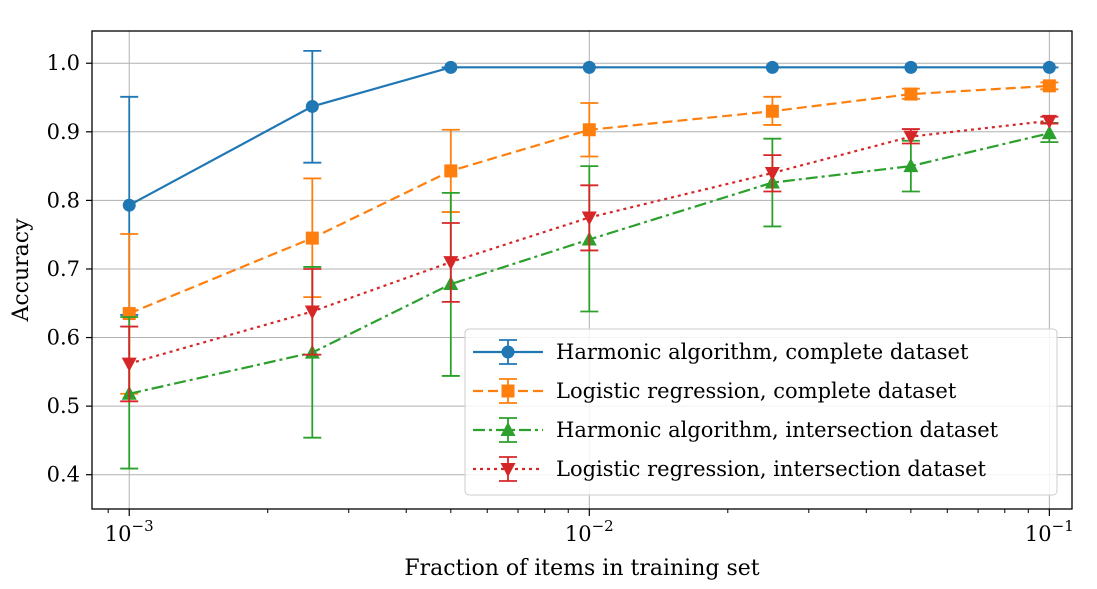  Describe the element at coordinates (63, 269) in the screenshot. I see `y-tick-label: 0.7` at that location.